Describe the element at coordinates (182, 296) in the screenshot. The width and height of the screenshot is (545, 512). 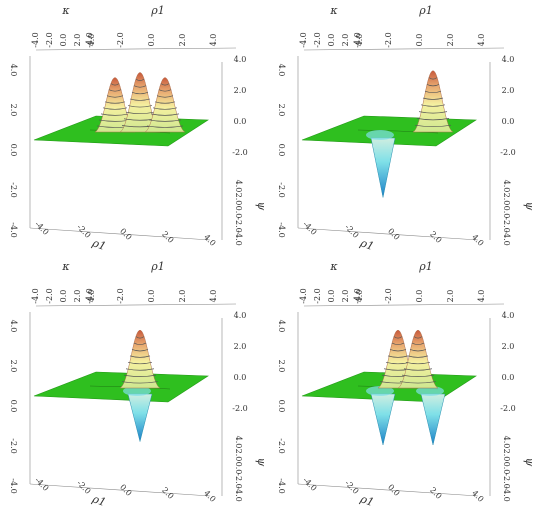
I see `x-tick-top: 2.0` at that location.